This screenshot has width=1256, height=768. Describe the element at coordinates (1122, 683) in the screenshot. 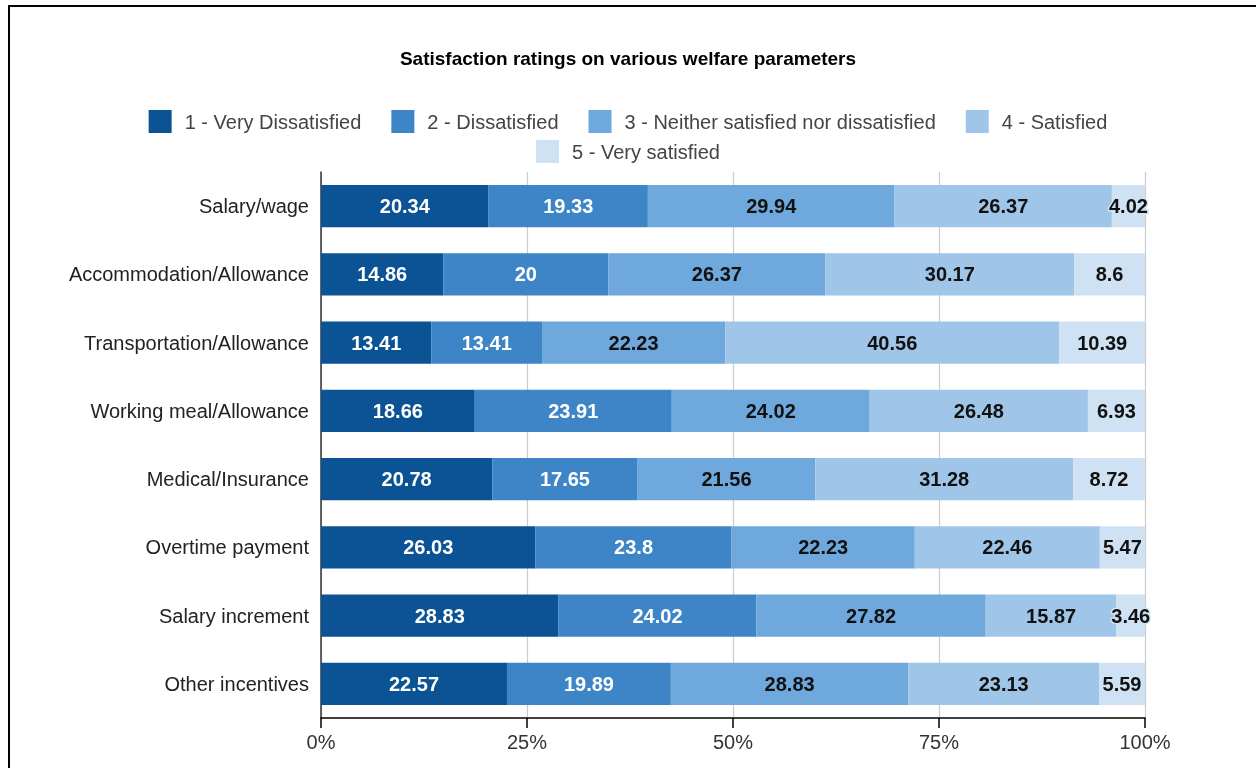

I see `data-label: 5.59` at that location.